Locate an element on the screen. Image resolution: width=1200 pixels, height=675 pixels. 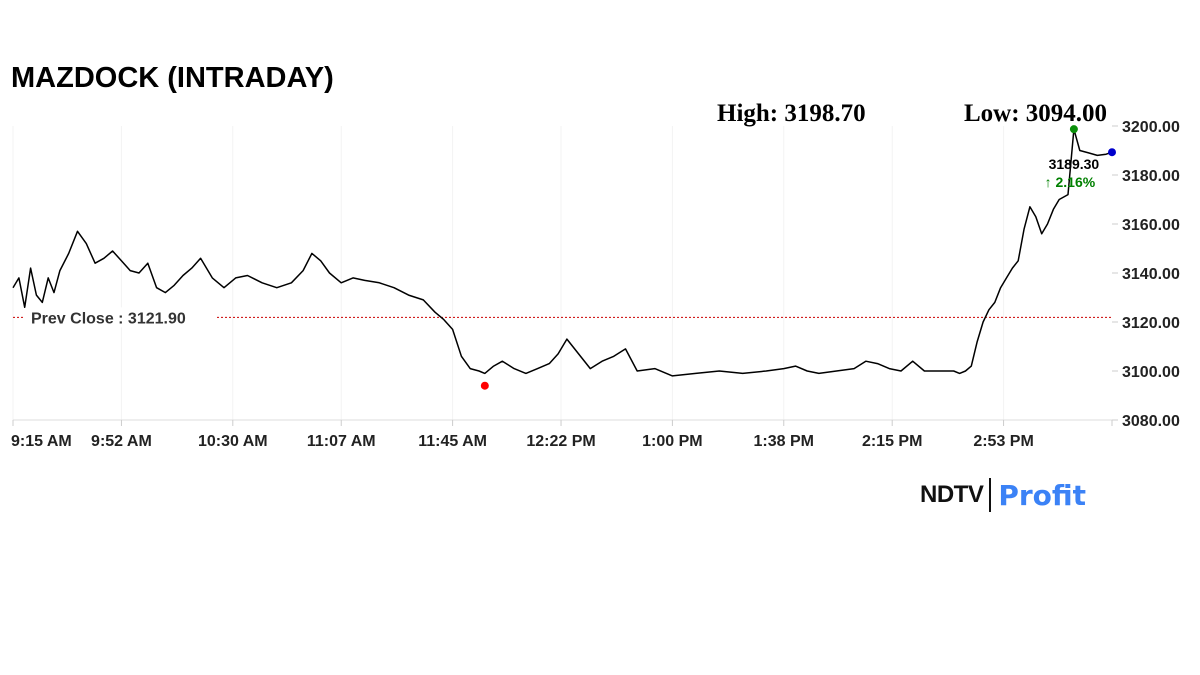
prev-close-label-bg is located at coordinates (120, 317).